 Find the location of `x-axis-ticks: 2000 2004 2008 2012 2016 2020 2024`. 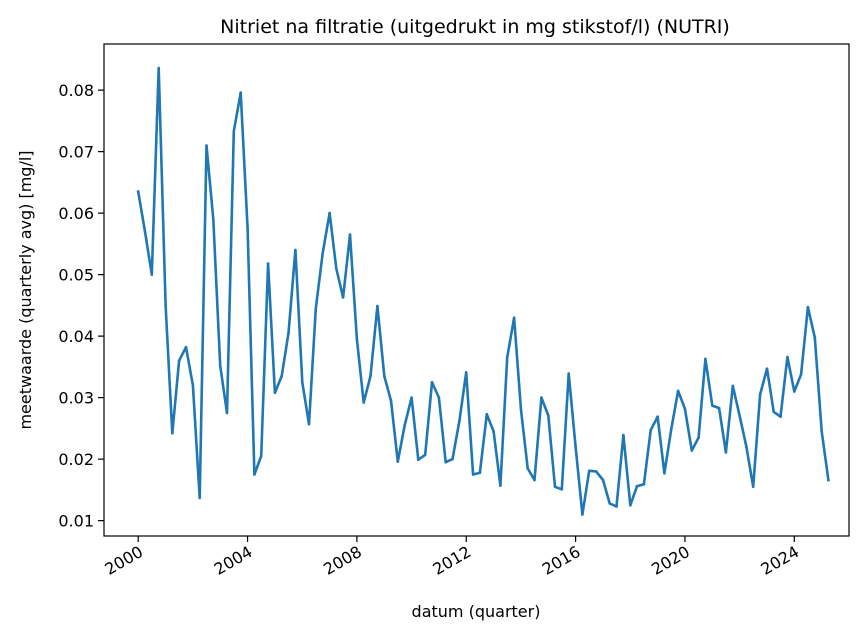

x-axis-ticks: 2000 2004 2008 2012 2016 2020 2024 is located at coordinates (451, 557).